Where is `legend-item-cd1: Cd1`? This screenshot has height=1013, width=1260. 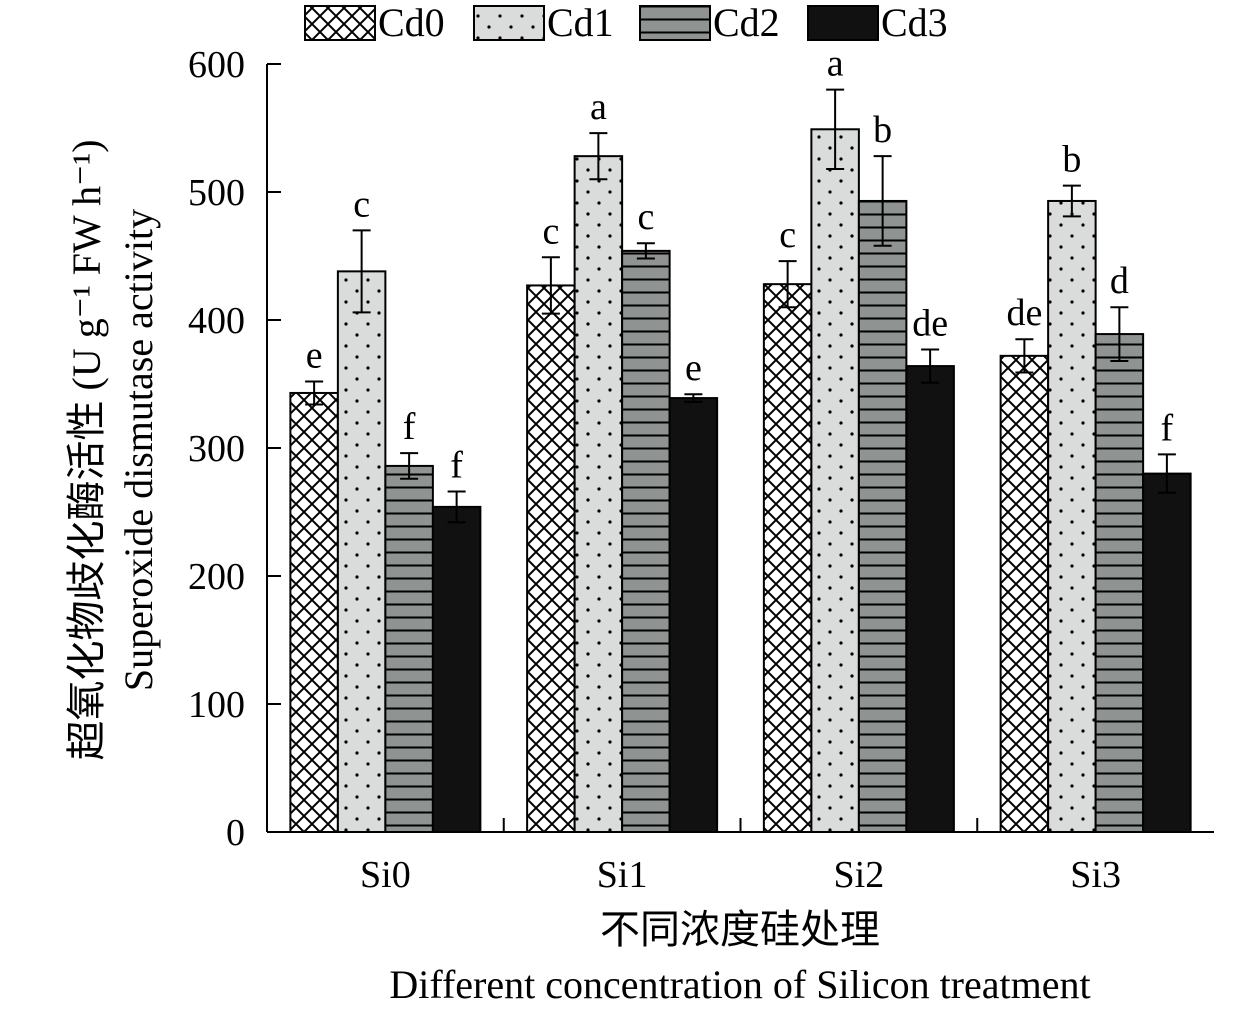
legend-item-cd1: Cd1 is located at coordinates (543, 22).